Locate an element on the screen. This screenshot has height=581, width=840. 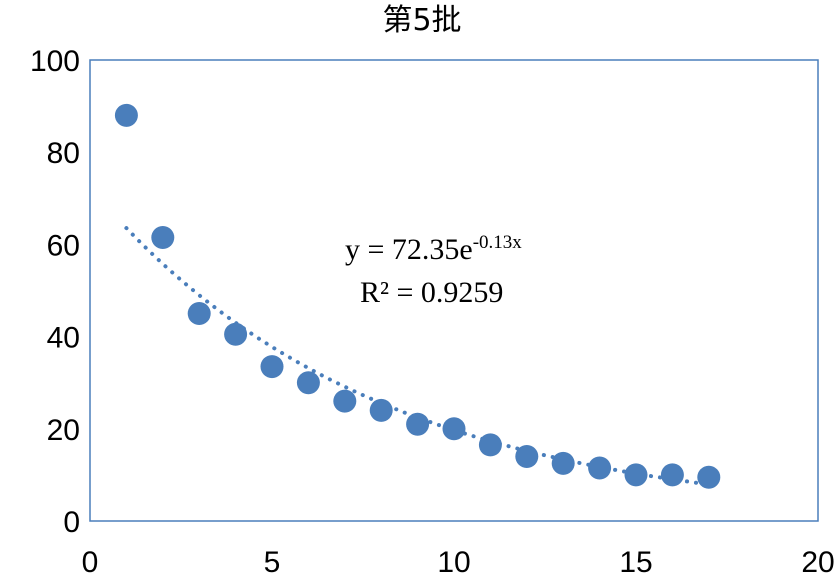
r-squared-label: R² = 0.9259 is located at coordinates (431, 292).